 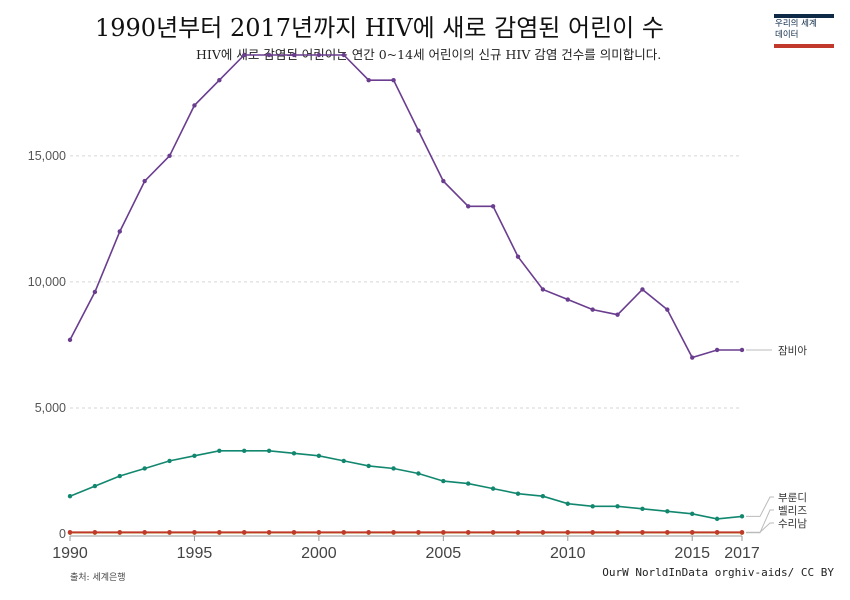 What do you see at coordinates (568, 553) in the screenshot?
I see `x-tick-label: 2010` at bounding box center [568, 553].